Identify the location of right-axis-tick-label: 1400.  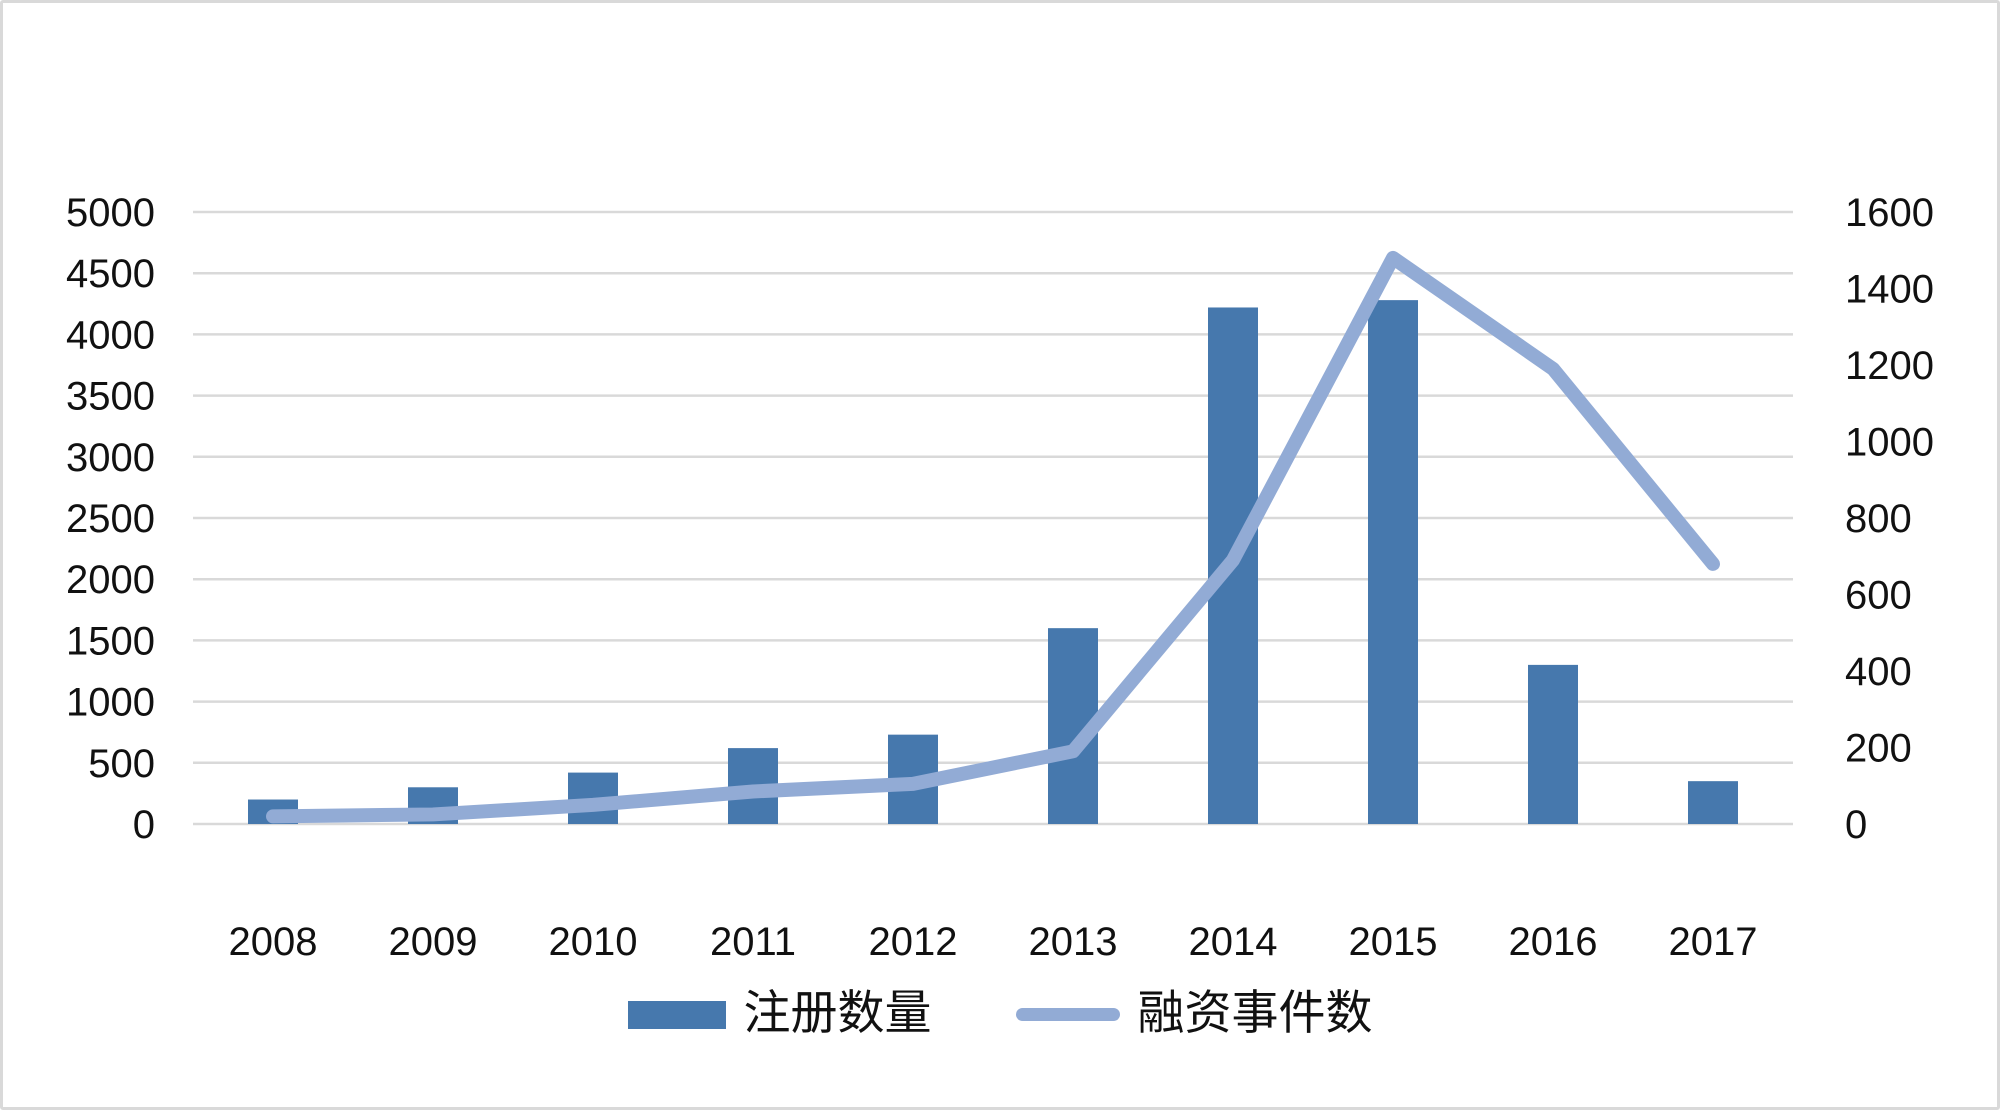
(1889, 290).